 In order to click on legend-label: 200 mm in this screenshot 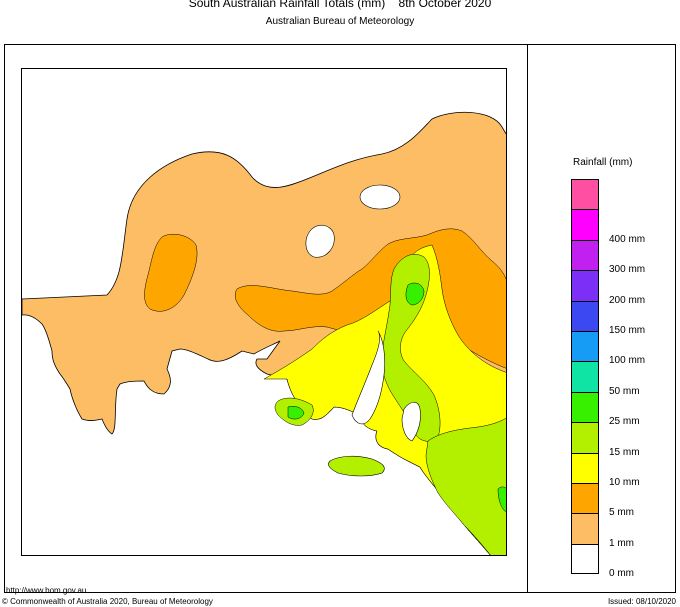, I will do `click(627, 300)`.